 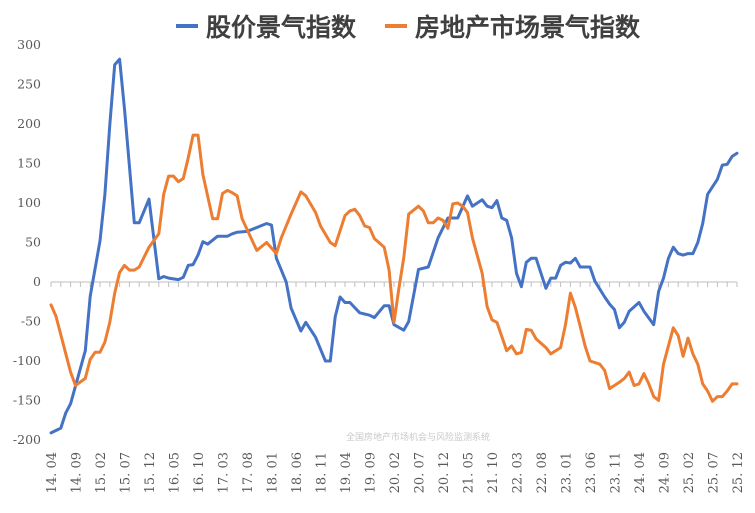 I want to click on x-tick-label: 23. 01, so click(x=567, y=472).